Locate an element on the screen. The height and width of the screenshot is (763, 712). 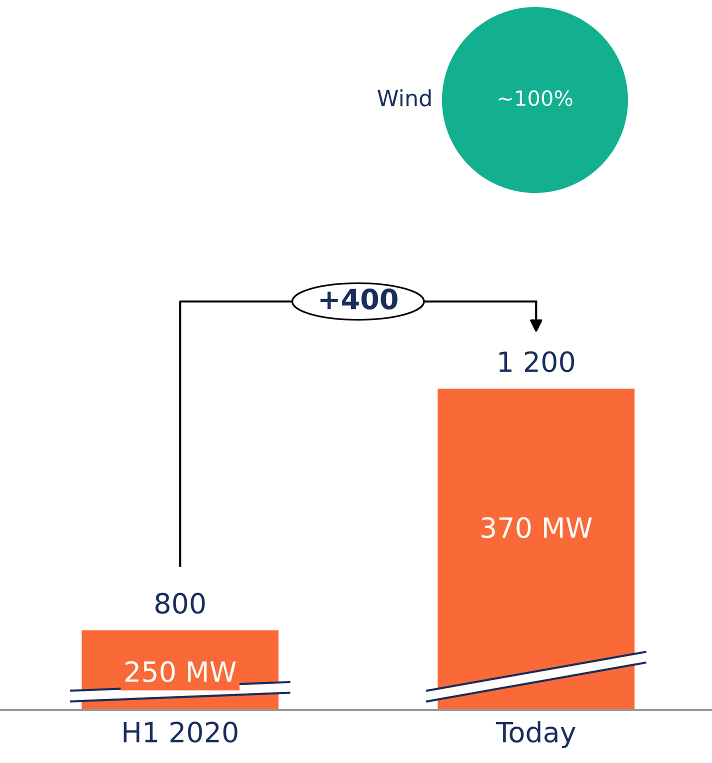
annotation: 250 MW is located at coordinates (181, 671).